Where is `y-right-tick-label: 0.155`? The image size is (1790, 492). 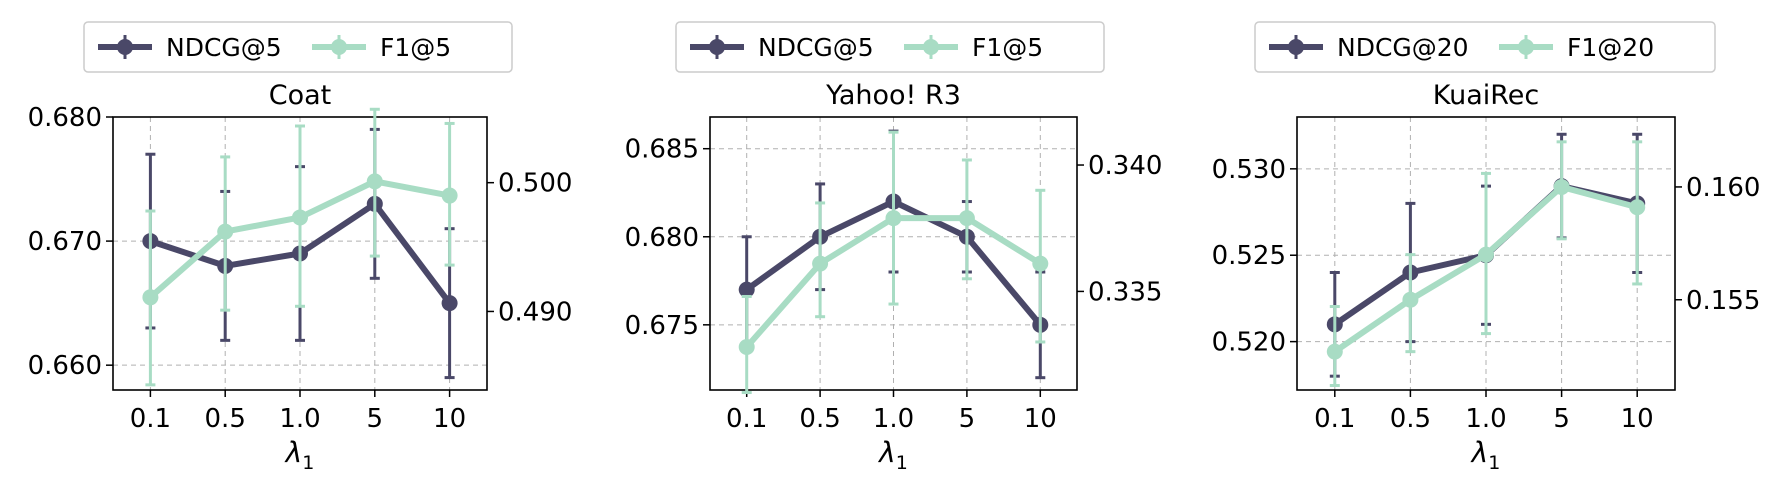 y-right-tick-label: 0.155 is located at coordinates (1723, 301).